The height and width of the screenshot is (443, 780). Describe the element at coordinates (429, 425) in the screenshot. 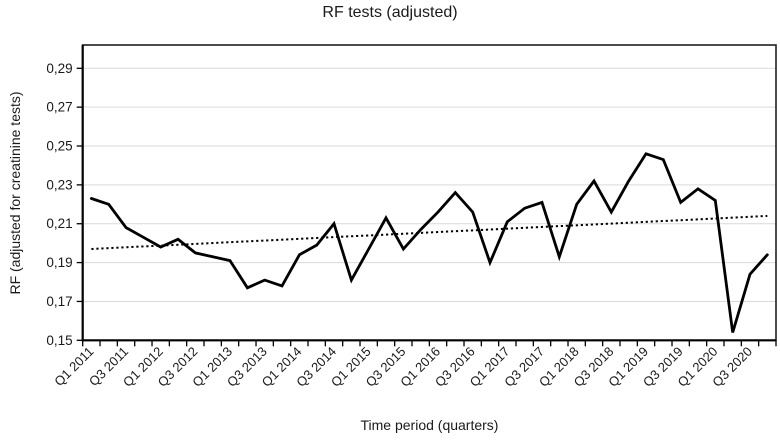

I see `x-axis-title: Time period (quarters)` at that location.